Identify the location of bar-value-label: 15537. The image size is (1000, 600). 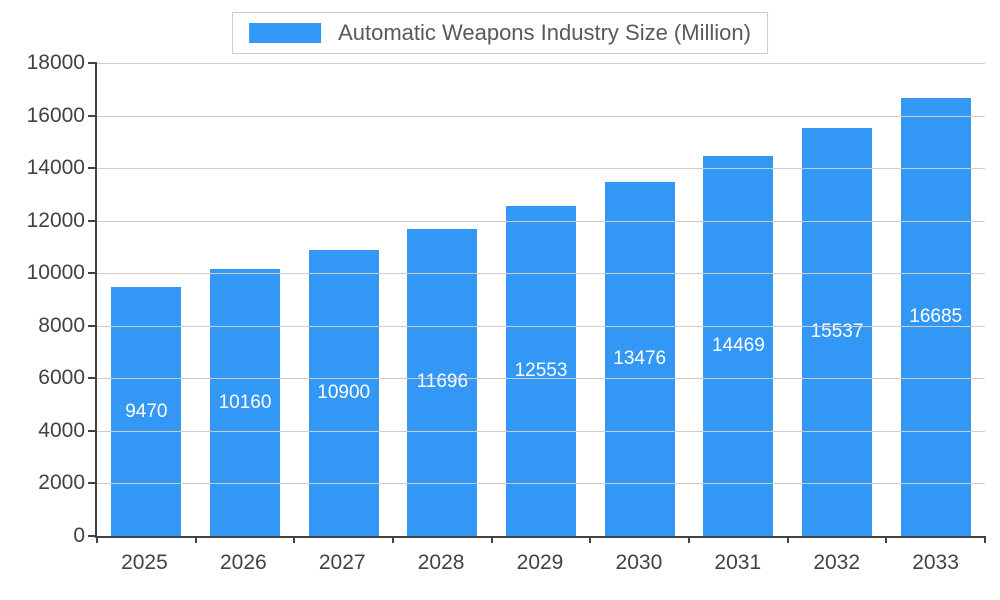
(837, 331).